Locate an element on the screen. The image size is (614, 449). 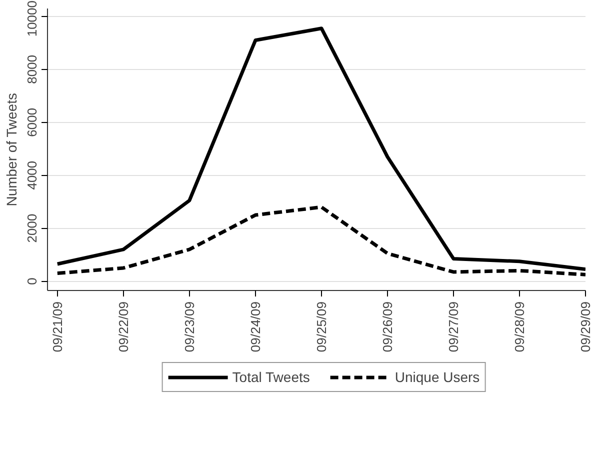
y-tick-label: 10000 is located at coordinates (32, 18).